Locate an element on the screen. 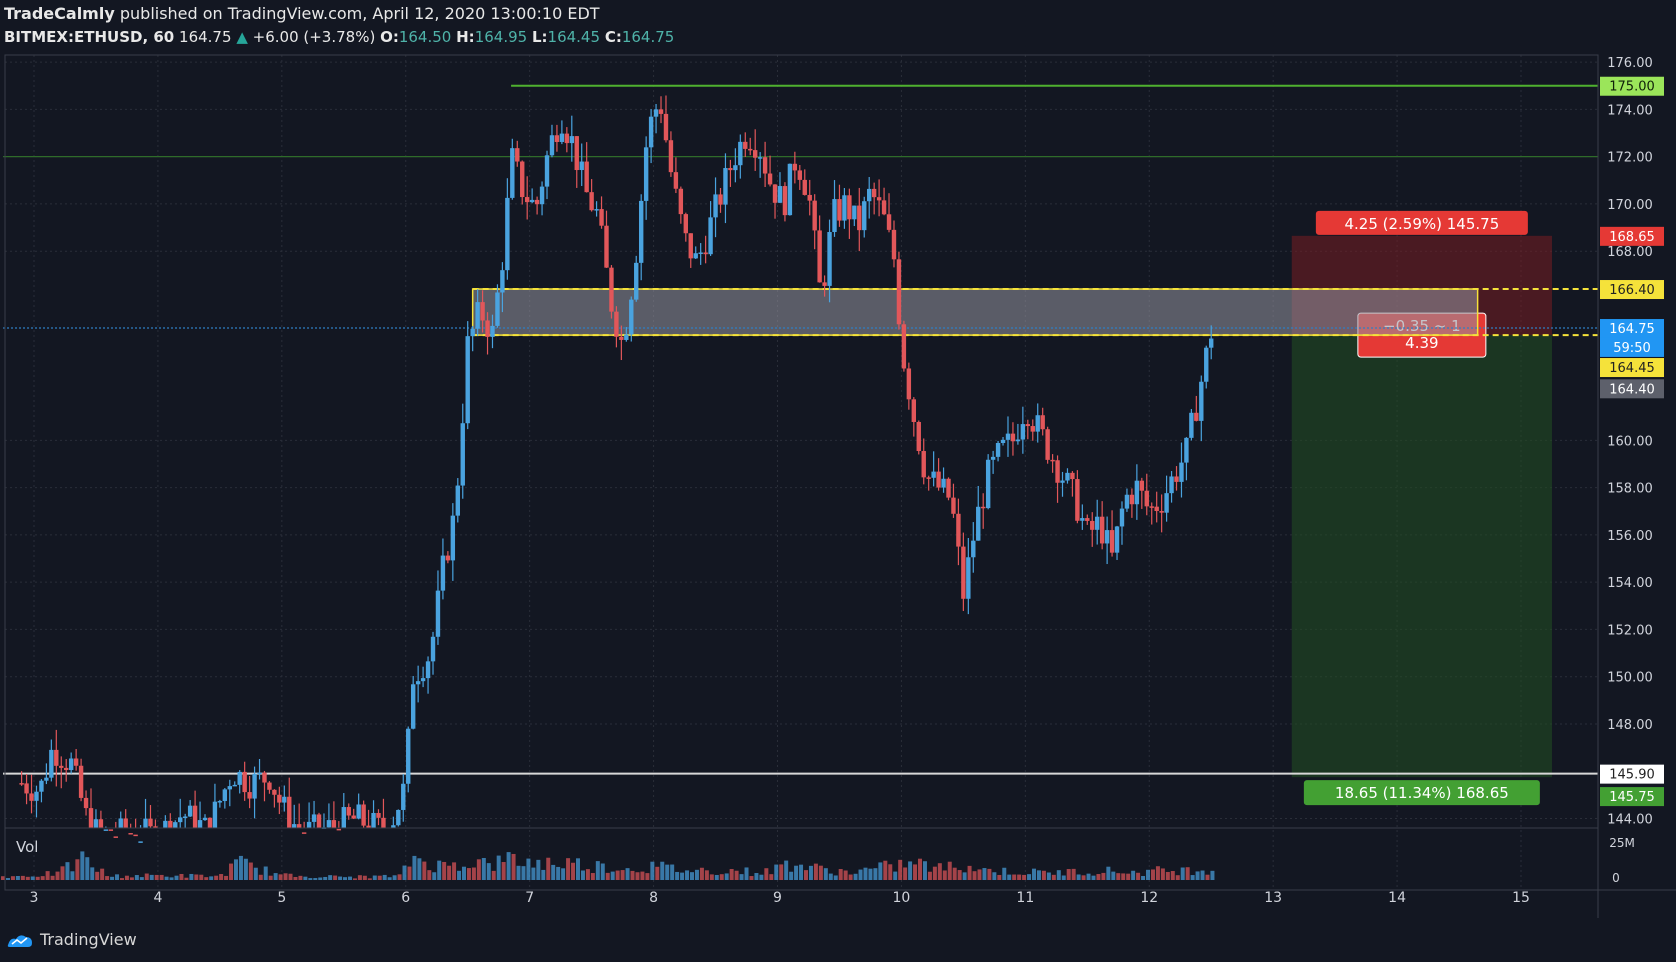  tradingview-logo-icon is located at coordinates (19, 940).